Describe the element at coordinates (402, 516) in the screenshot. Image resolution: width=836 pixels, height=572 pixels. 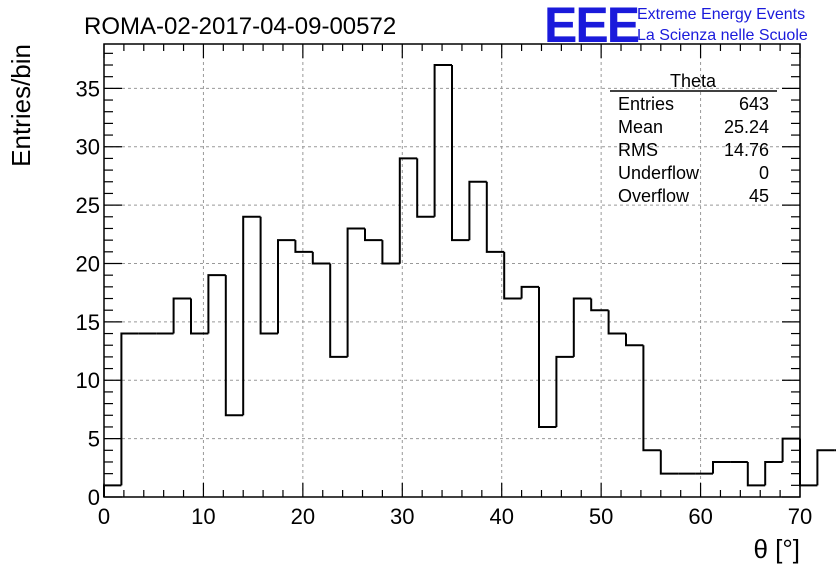
I see `x-tick-label: 30` at that location.